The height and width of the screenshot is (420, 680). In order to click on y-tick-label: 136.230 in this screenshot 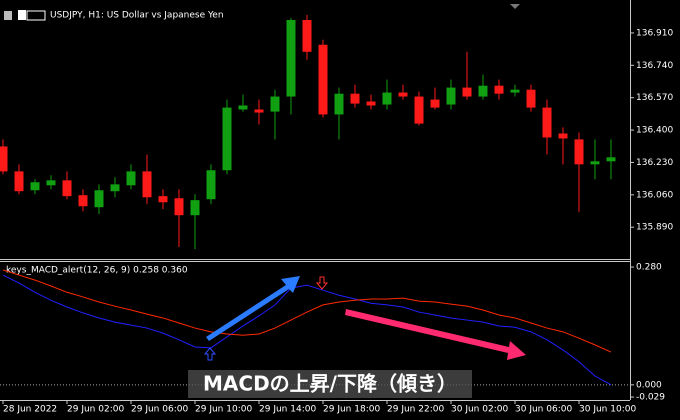, I will do `click(654, 163)`.